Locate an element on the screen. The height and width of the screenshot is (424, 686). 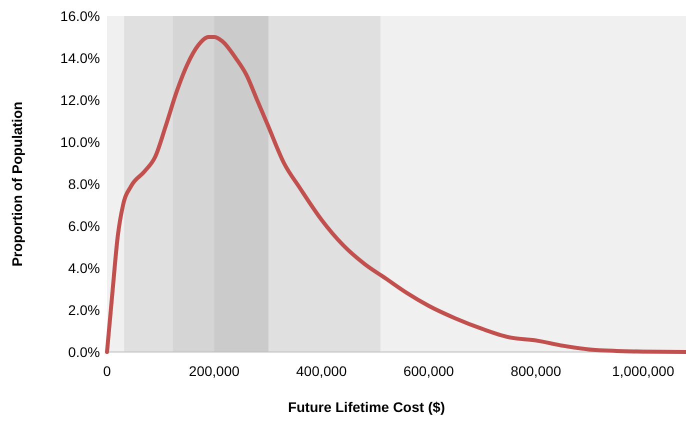
y-tick-label: 16.0% is located at coordinates (80, 16).